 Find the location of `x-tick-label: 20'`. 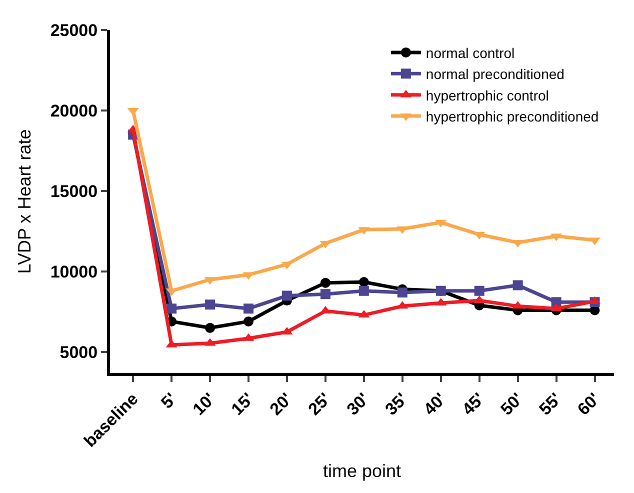

x-tick-label: 20' is located at coordinates (281, 404).